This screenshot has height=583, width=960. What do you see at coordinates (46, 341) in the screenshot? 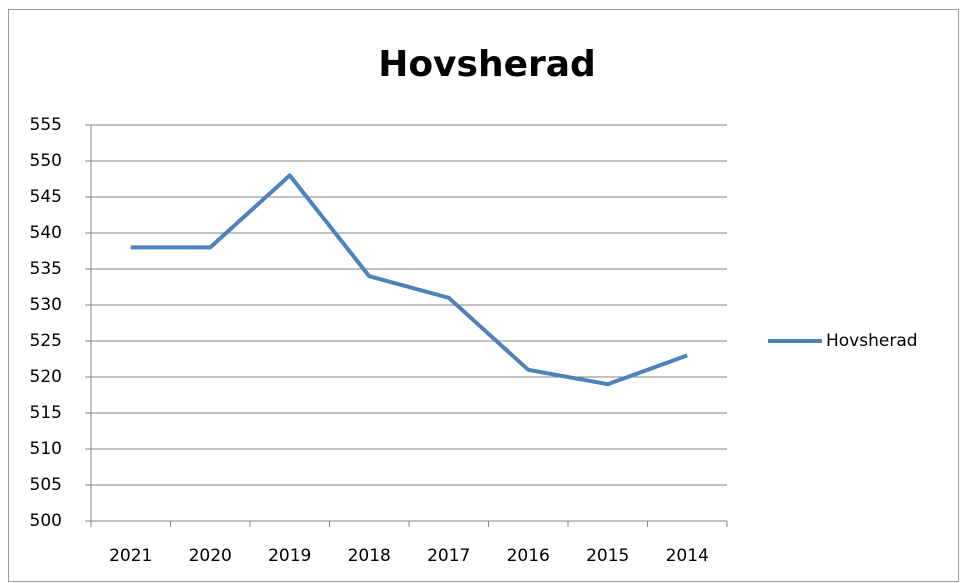
I see `y-tick-label: 525` at bounding box center [46, 341].